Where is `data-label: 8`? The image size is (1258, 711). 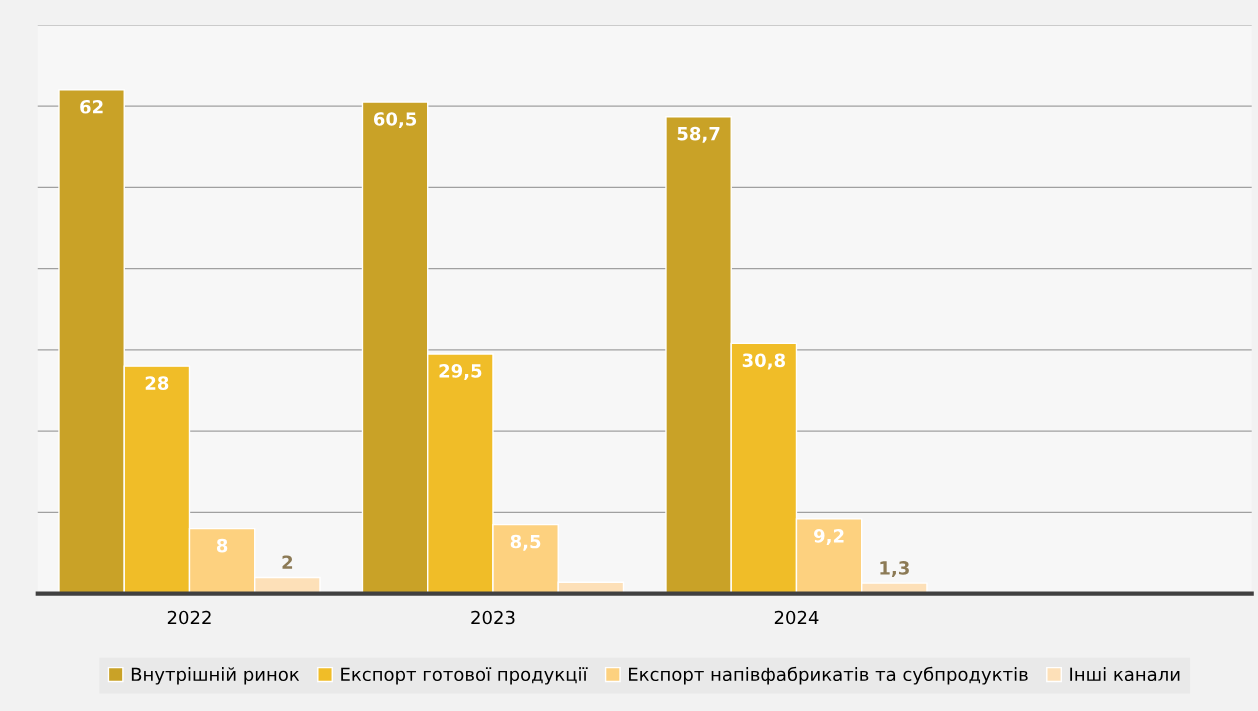
data-label: 8 is located at coordinates (222, 545).